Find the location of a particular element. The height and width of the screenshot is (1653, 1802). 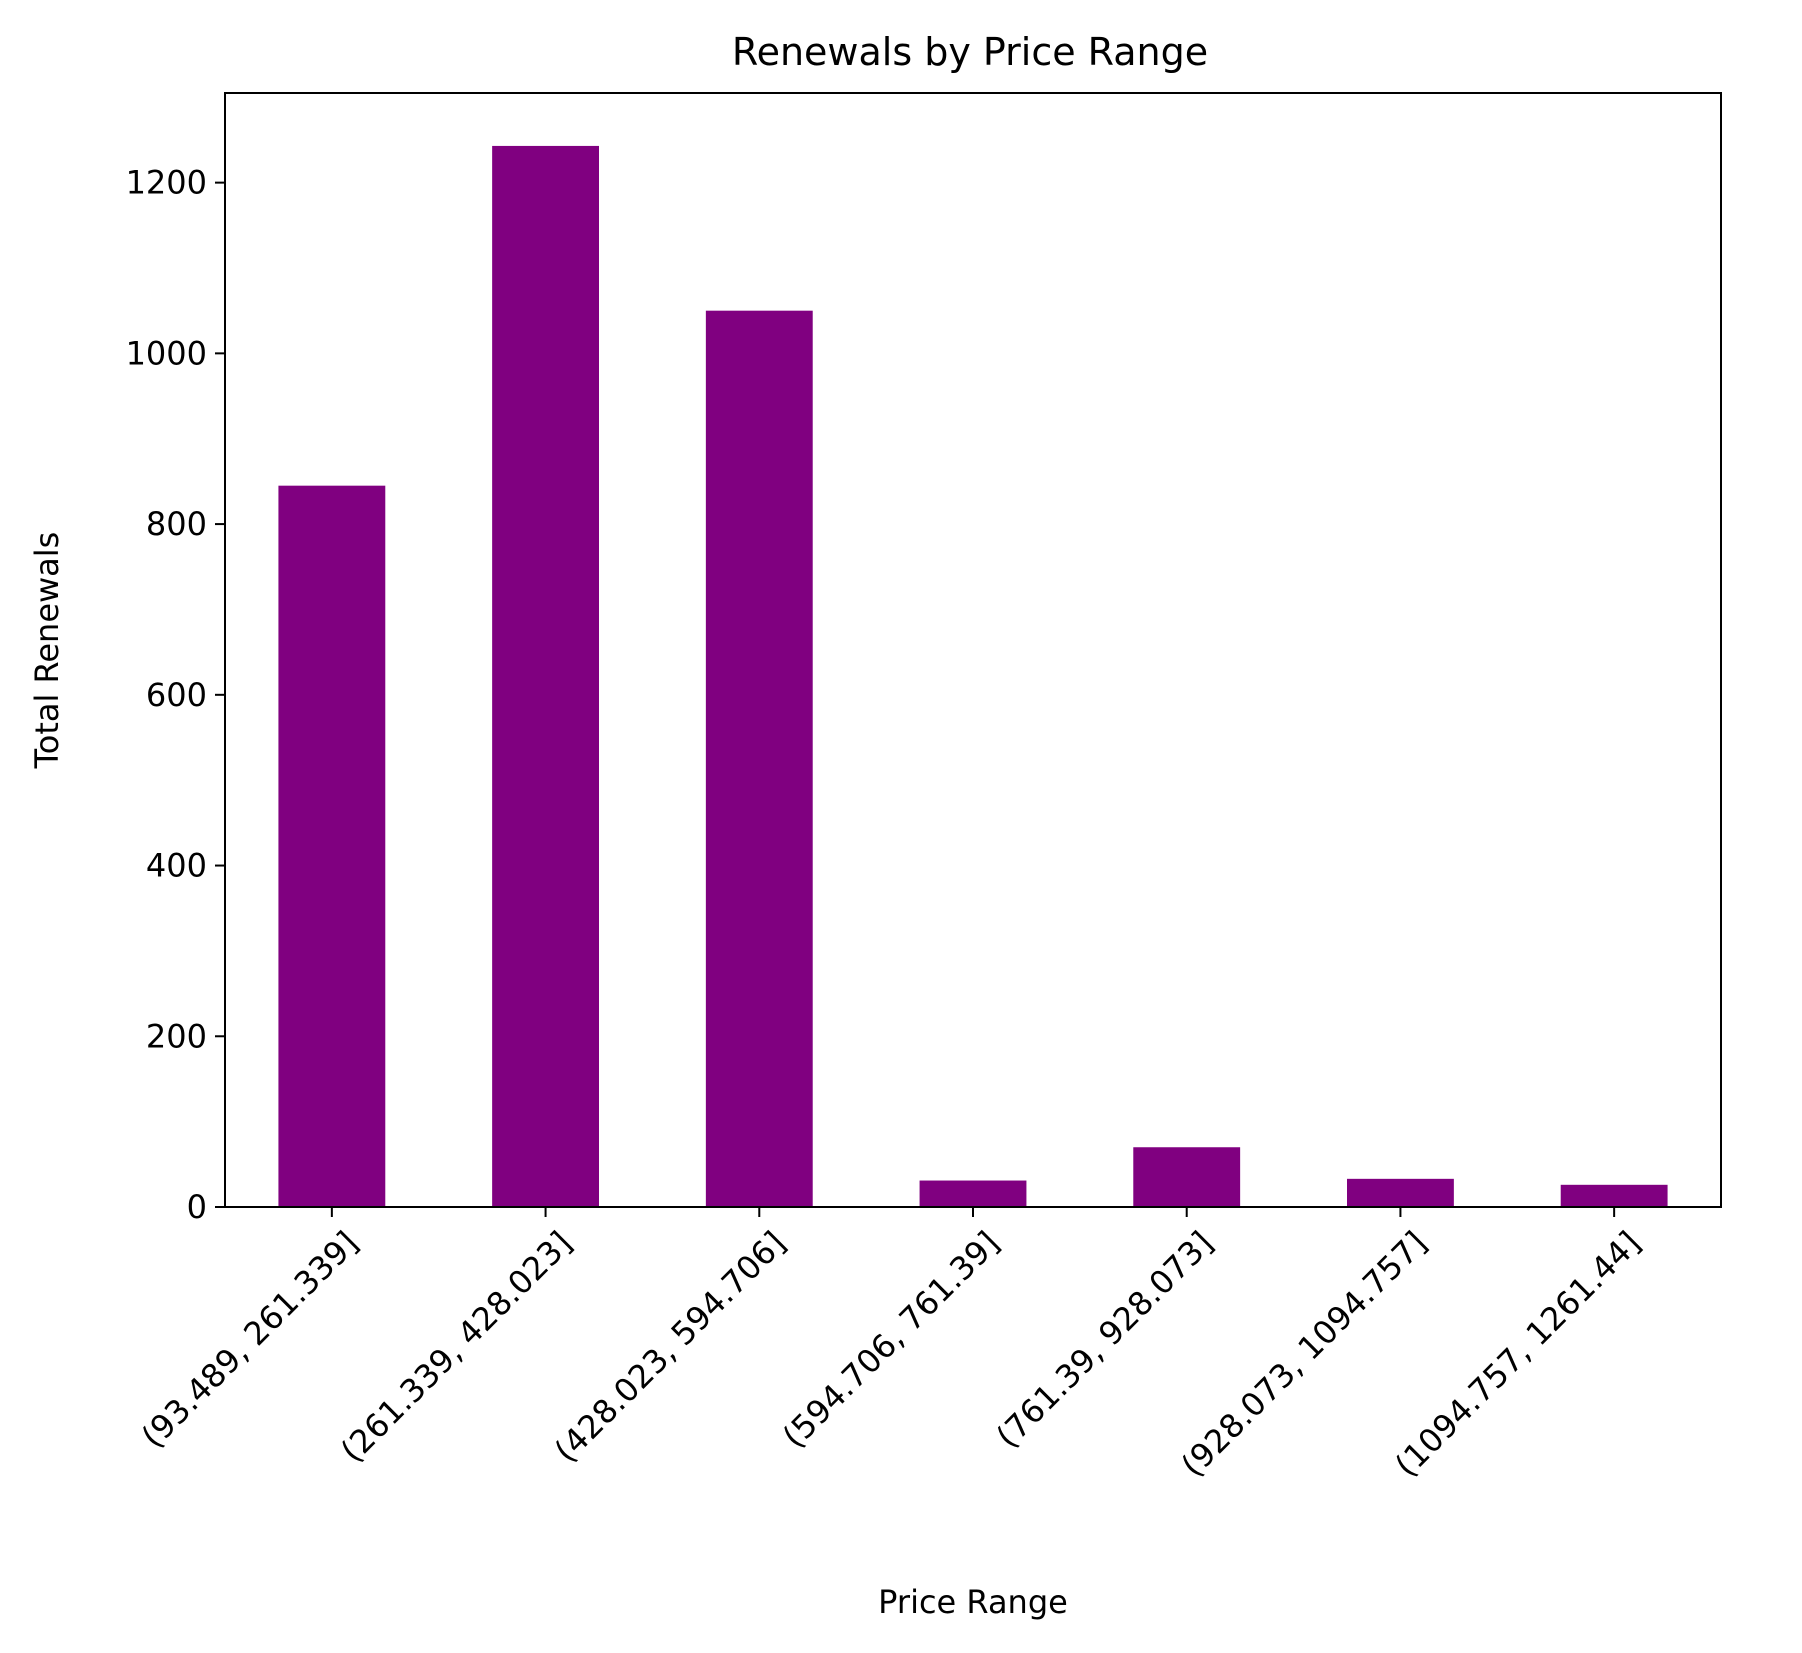

y-tick-label: 400 is located at coordinates (176, 866).